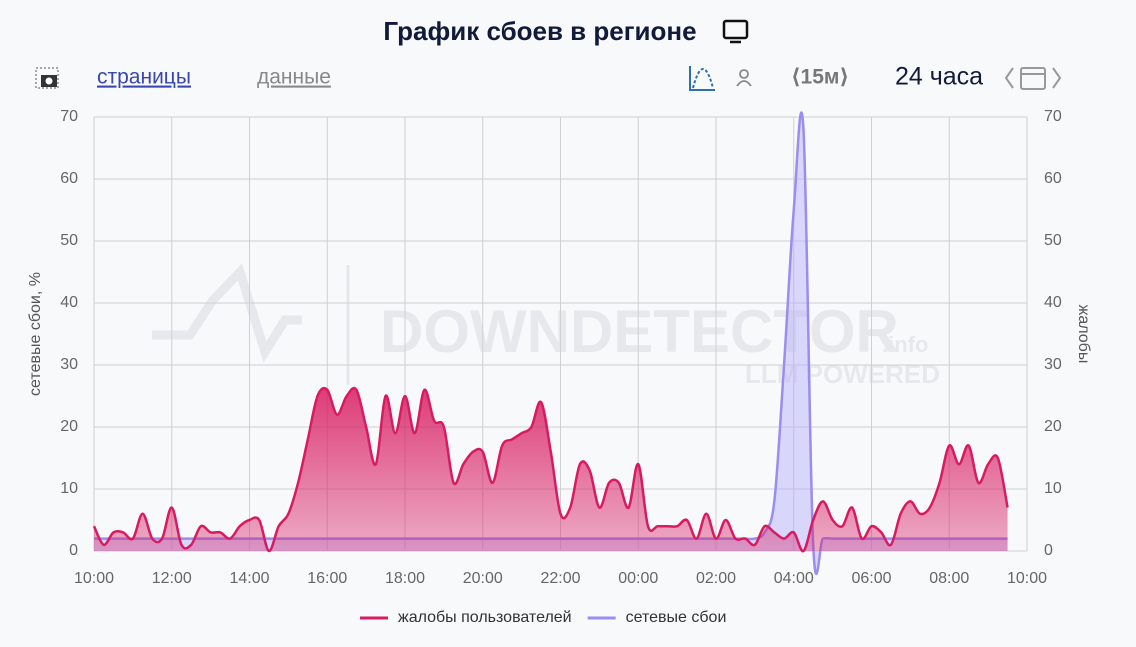 This screenshot has width=1136, height=647. What do you see at coordinates (676, 617) in the screenshot?
I see `legend-label: сетевые сбои` at bounding box center [676, 617].